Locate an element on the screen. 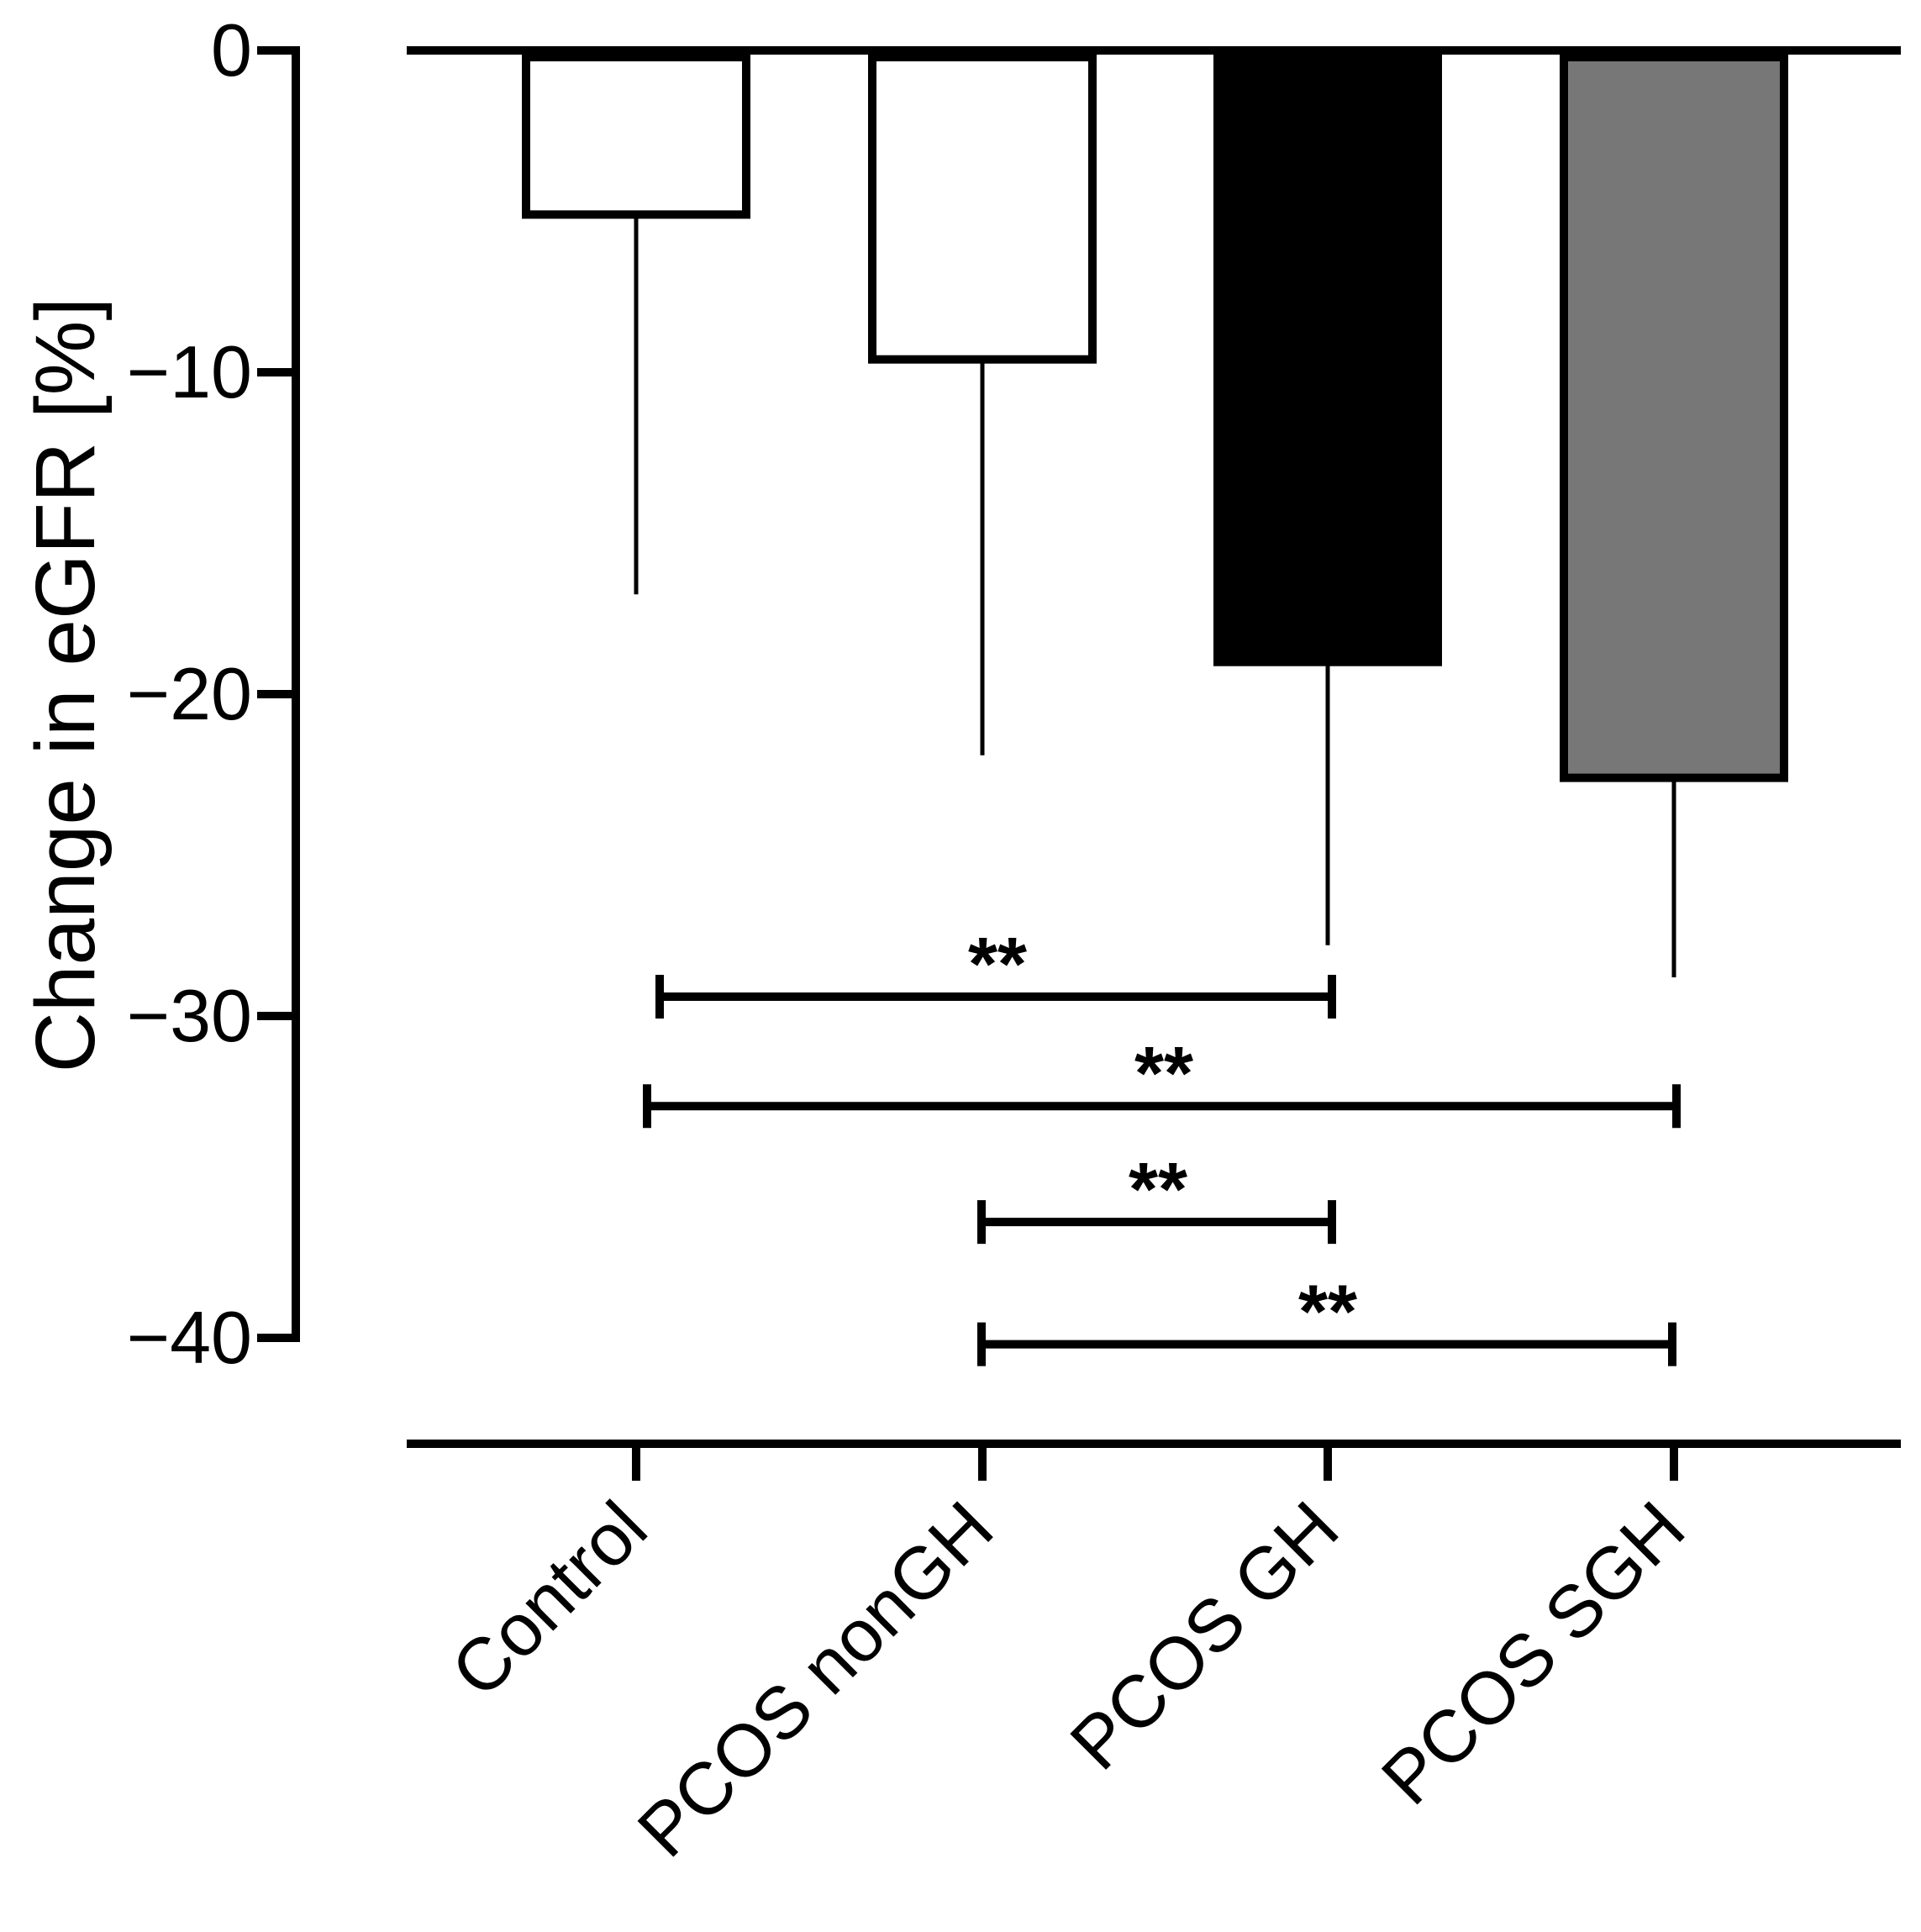 This screenshot has height=1932, width=1921. x-tick-label: PCOS GH is located at coordinates (1204, 1635).